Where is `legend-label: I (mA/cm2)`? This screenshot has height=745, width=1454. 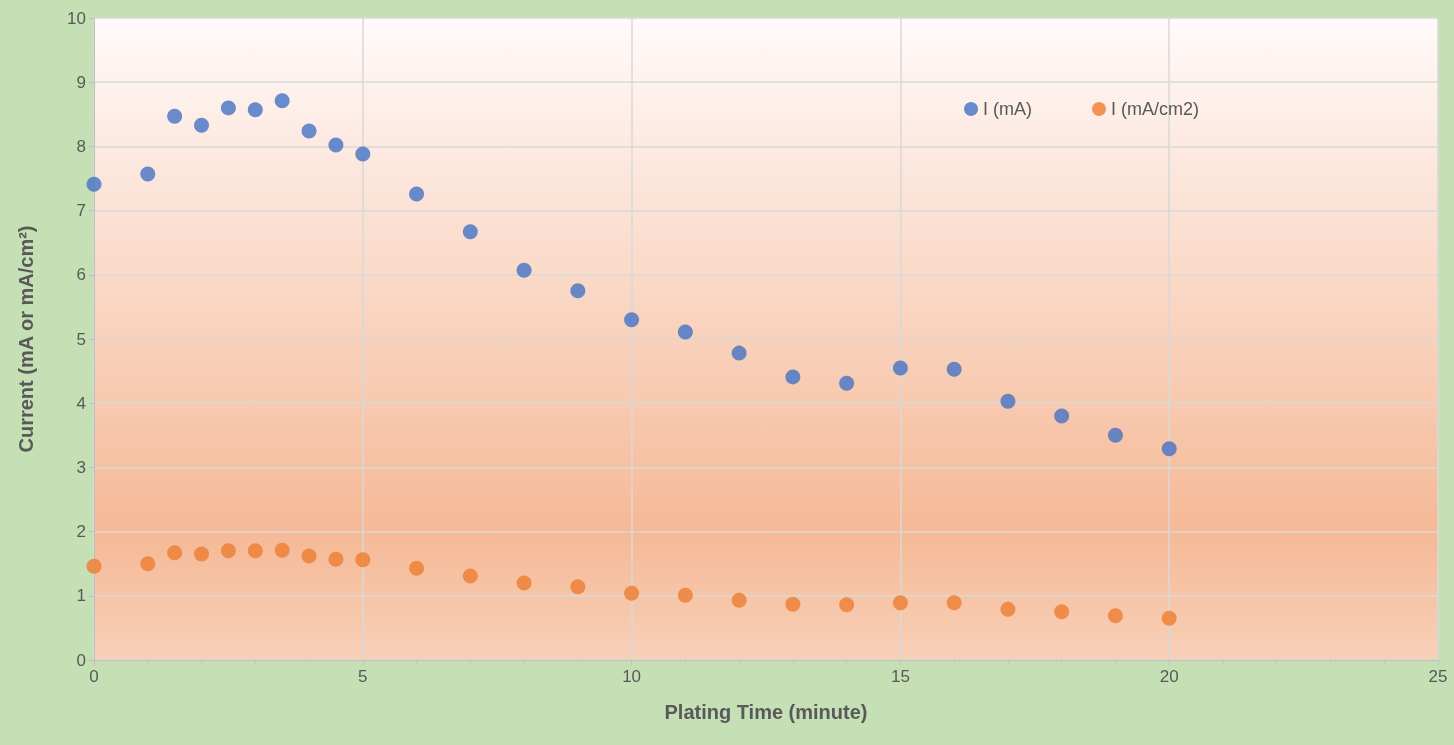 legend-label: I (mA/cm2) is located at coordinates (1155, 109).